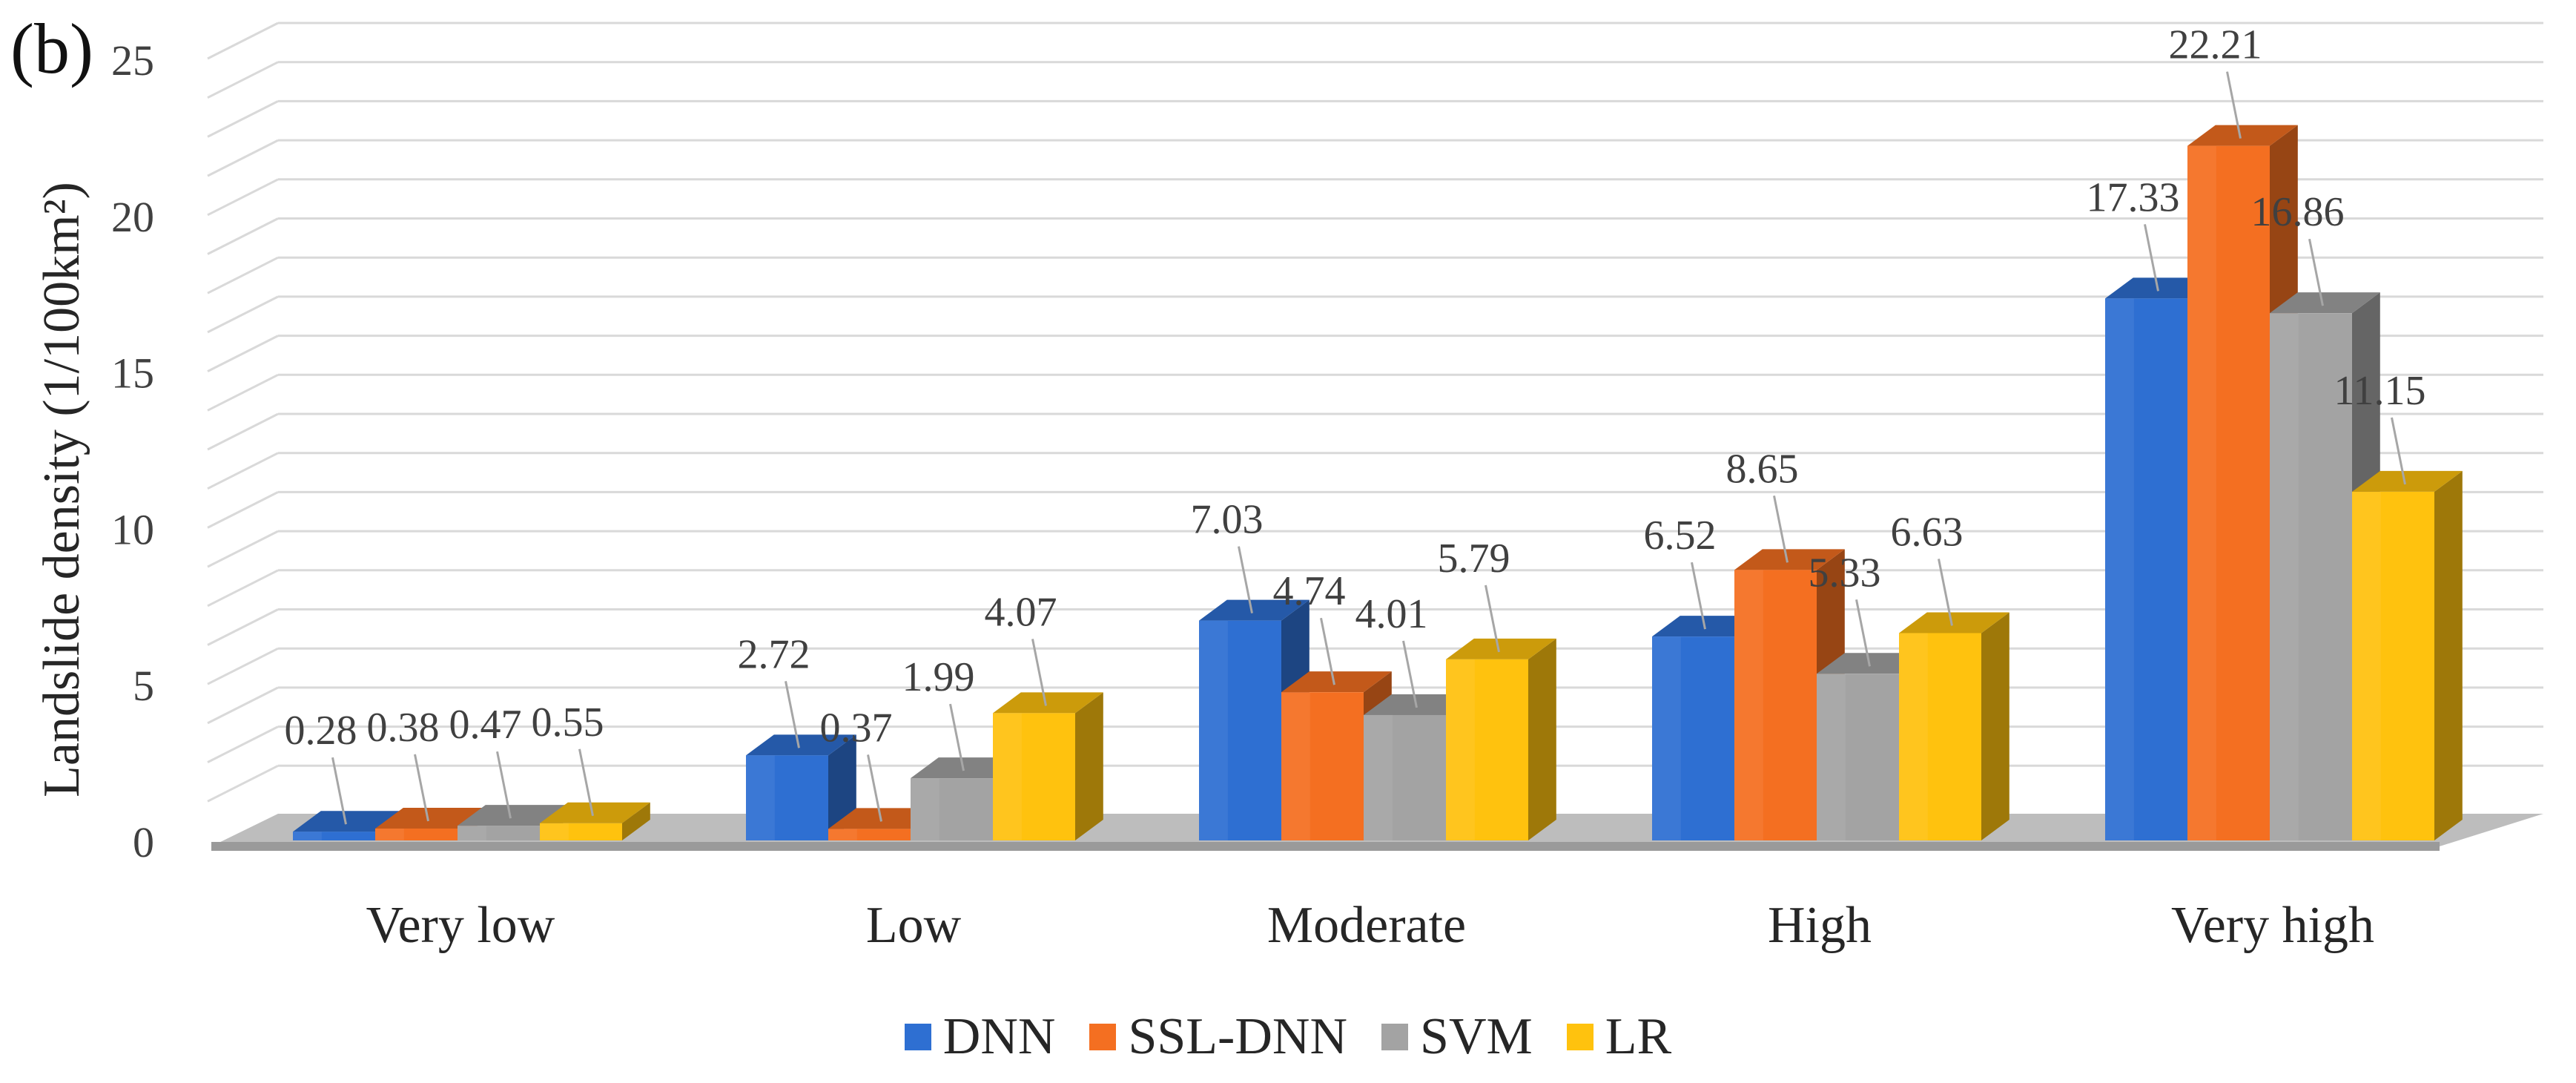  Describe the element at coordinates (1089, 766) in the screenshot. I see `bar-side-lr-low` at that location.